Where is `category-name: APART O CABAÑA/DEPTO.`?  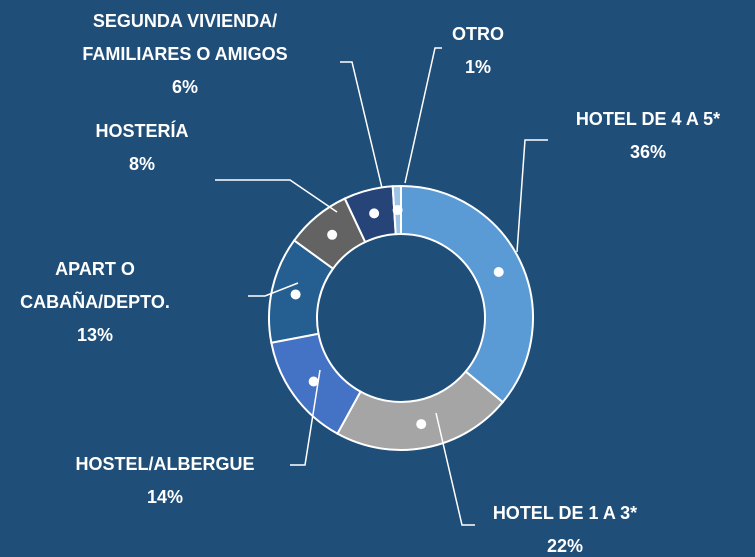
category-name: APART O CABAÑA/DEPTO. is located at coordinates (95, 285).